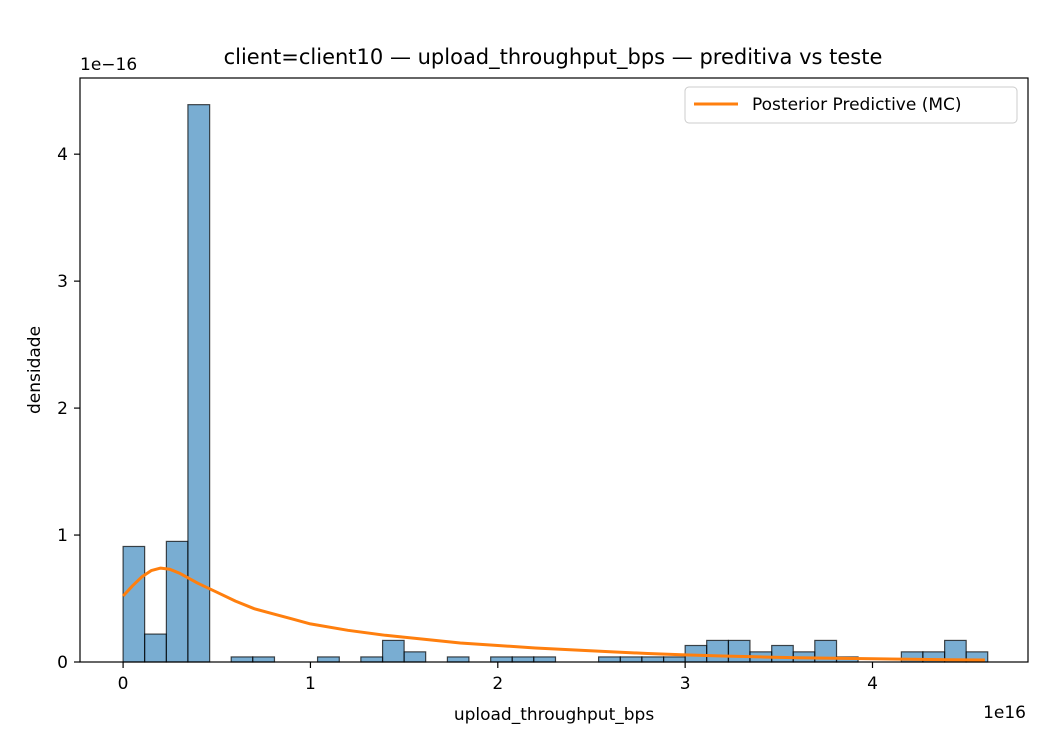  I want to click on x-tick-label-2: 2, so click(497, 684).